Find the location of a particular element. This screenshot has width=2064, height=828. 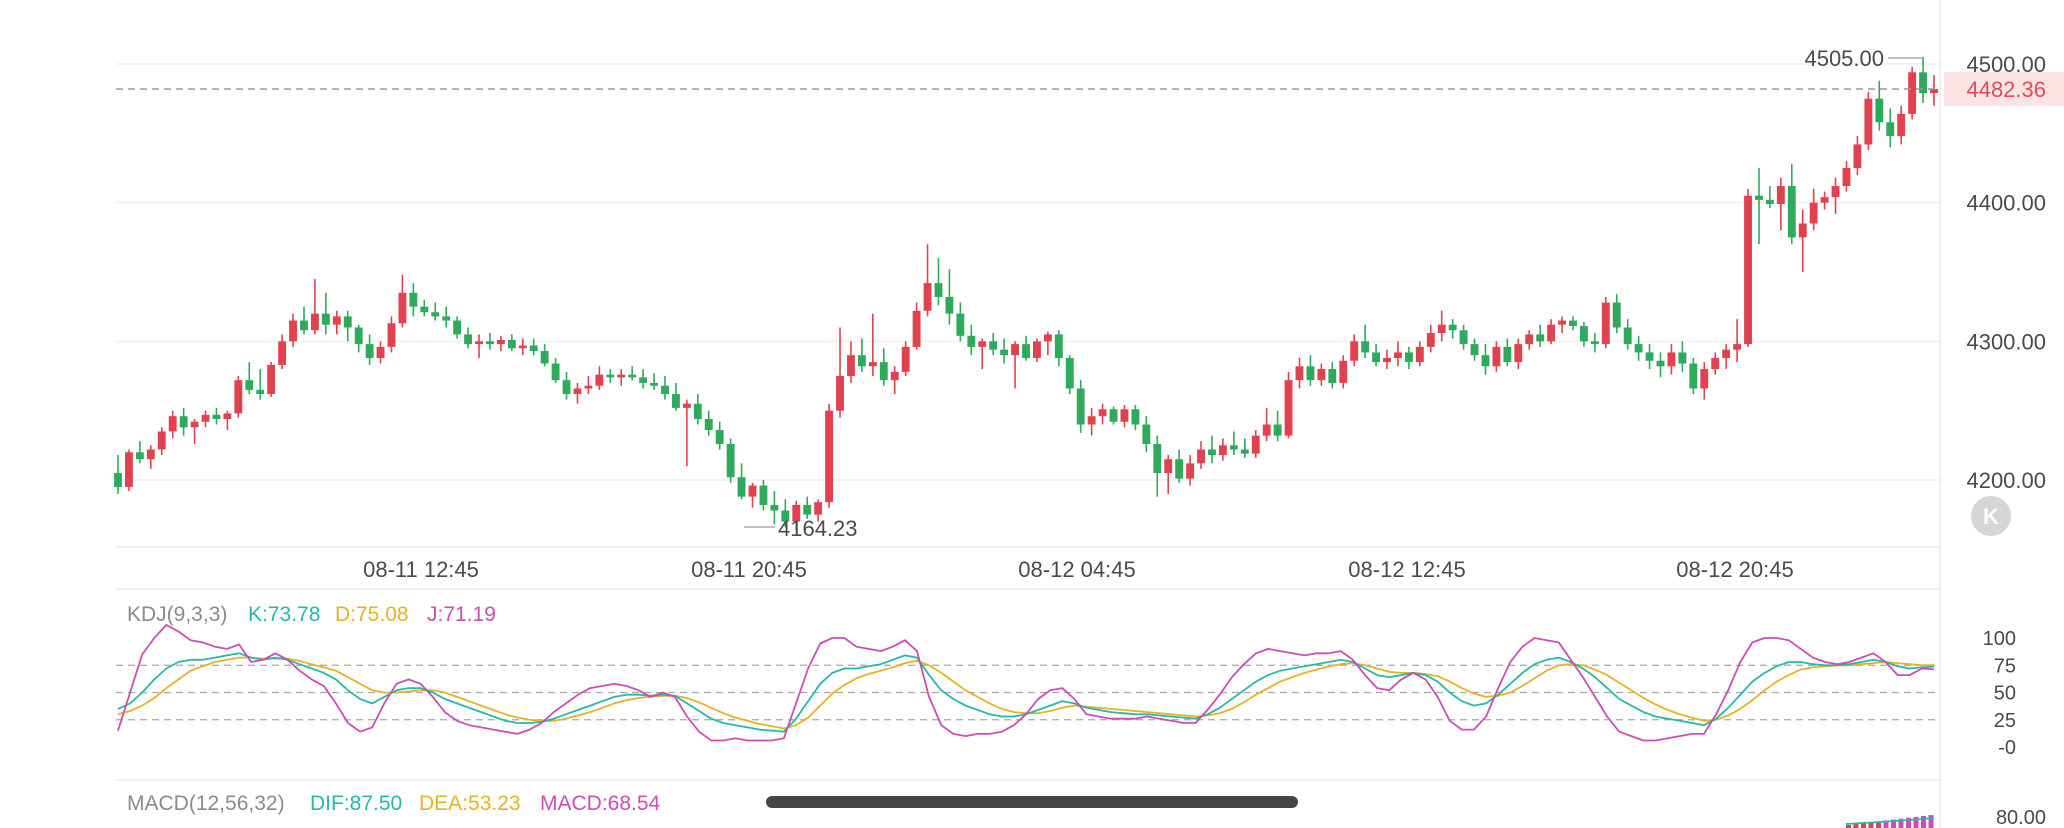

kdj-axis-labels: 100 75 50 25 -0 is located at coordinates (1999, 693).